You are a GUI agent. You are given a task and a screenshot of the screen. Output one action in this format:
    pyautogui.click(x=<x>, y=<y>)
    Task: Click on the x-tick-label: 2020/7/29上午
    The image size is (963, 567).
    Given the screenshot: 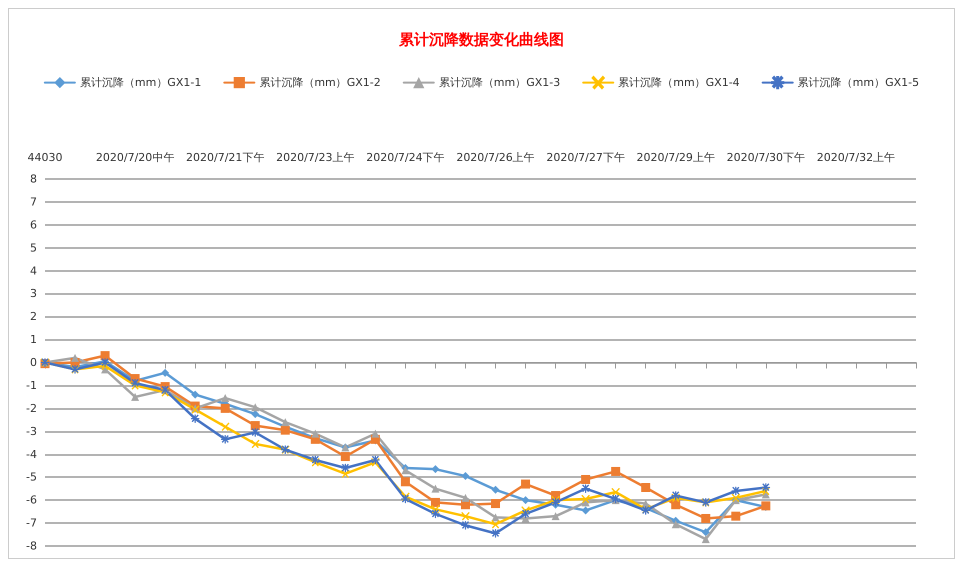 What is the action you would take?
    pyautogui.click(x=675, y=157)
    